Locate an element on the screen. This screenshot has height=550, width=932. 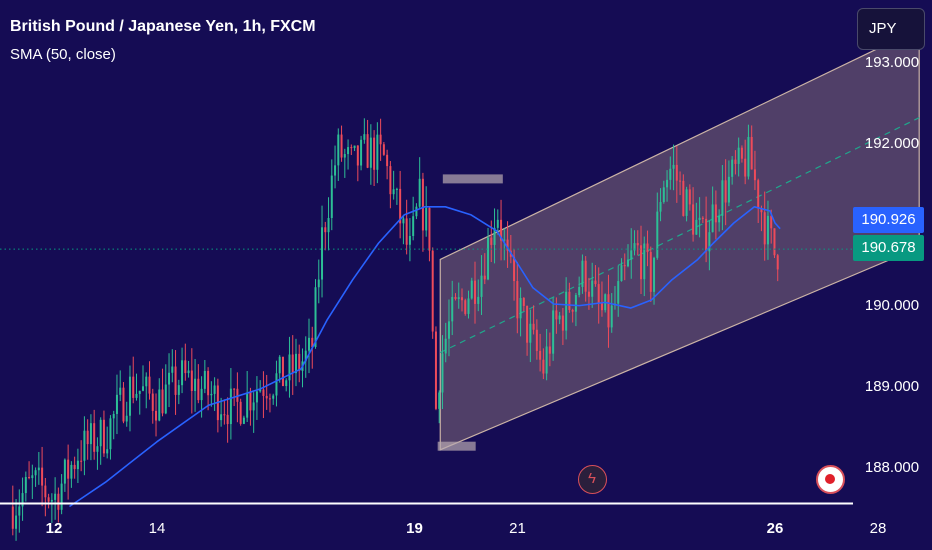
price-tick-label: 190.000 is located at coordinates (892, 305).